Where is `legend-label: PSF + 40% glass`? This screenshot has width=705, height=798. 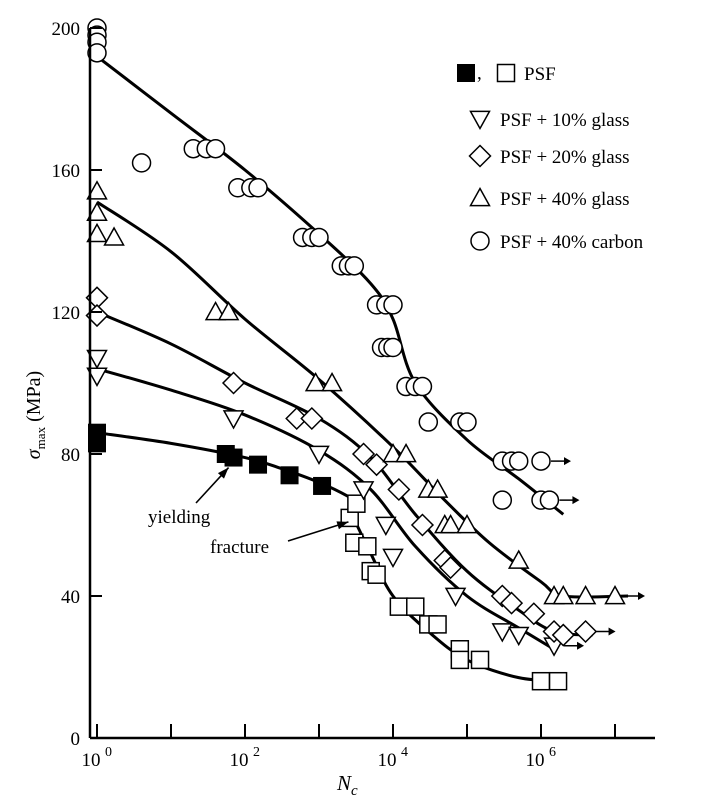 legend-label: PSF + 40% glass is located at coordinates (565, 199).